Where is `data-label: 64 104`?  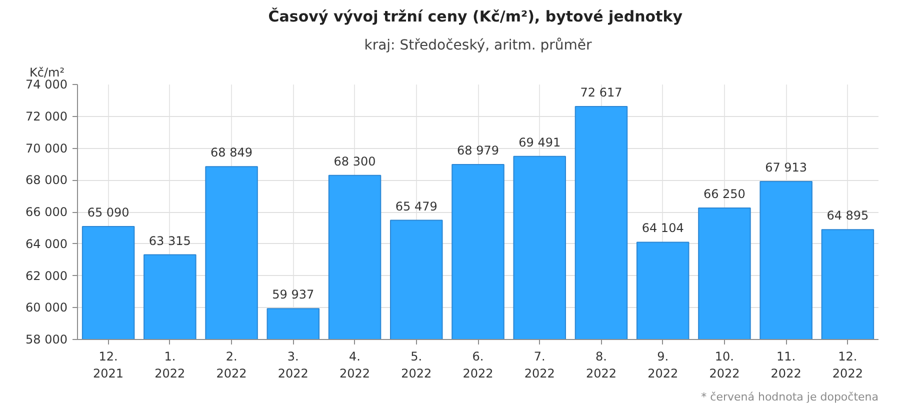
data-label: 64 104 is located at coordinates (663, 228).